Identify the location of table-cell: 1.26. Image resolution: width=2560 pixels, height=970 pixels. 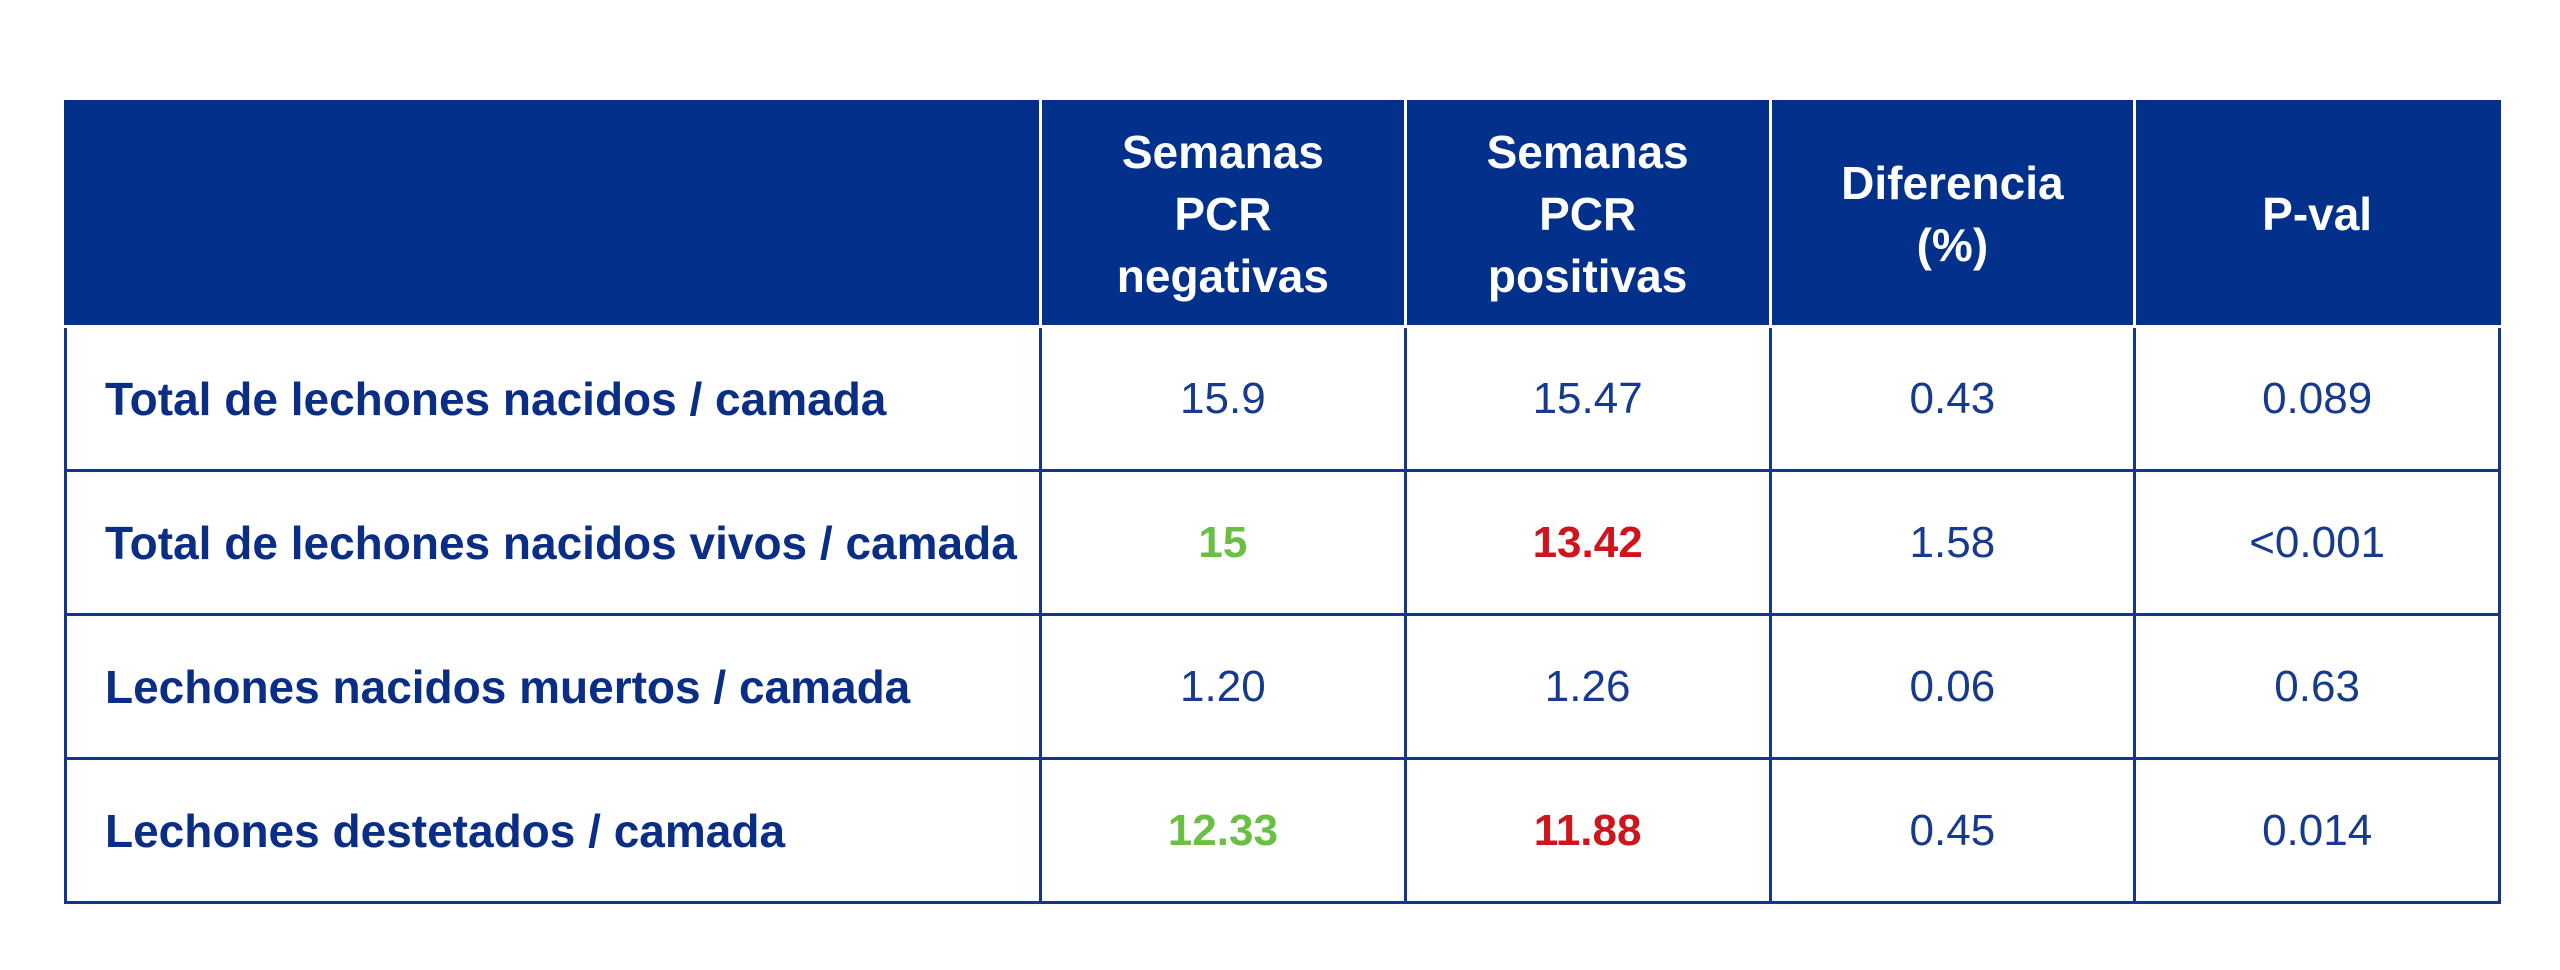
(1587, 686).